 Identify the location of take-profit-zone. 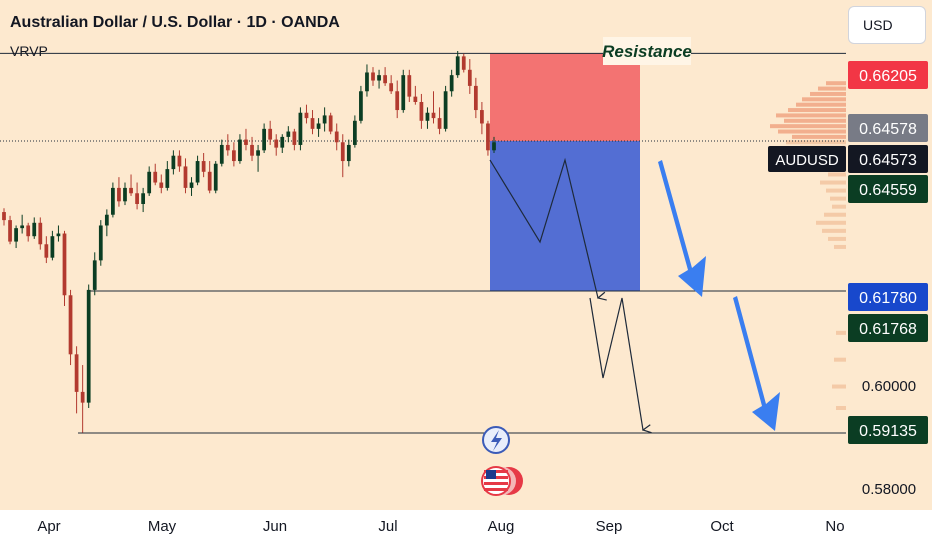
(565, 216).